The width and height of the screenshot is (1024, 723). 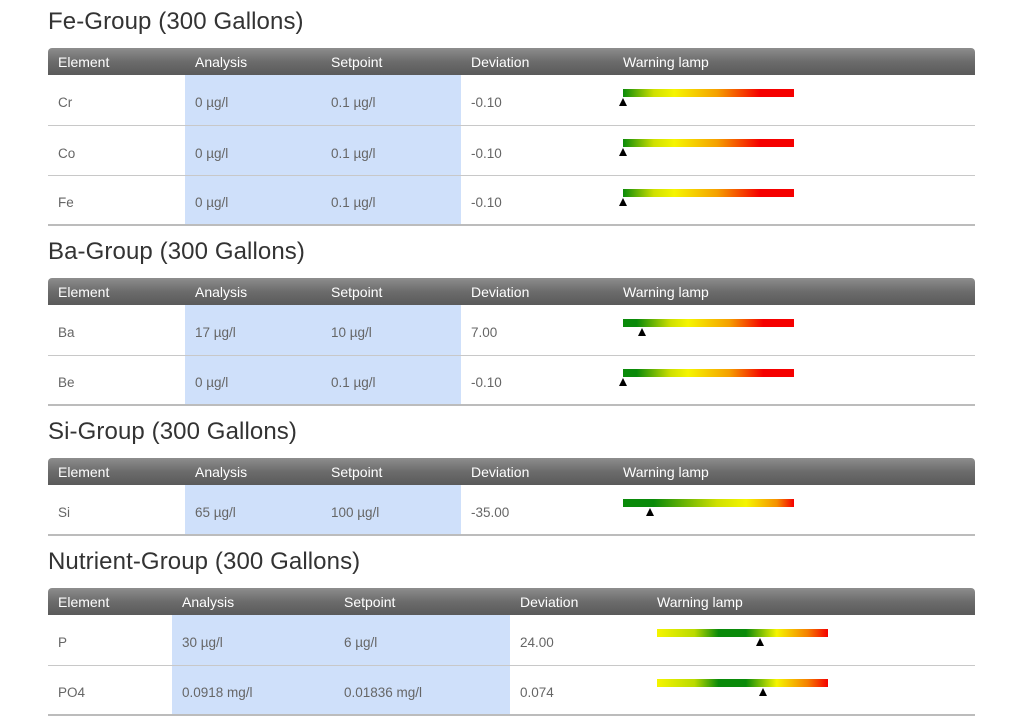 I want to click on table-row: Cr 0 µg/l 0.1 µg/l -0.10, so click(x=511, y=100).